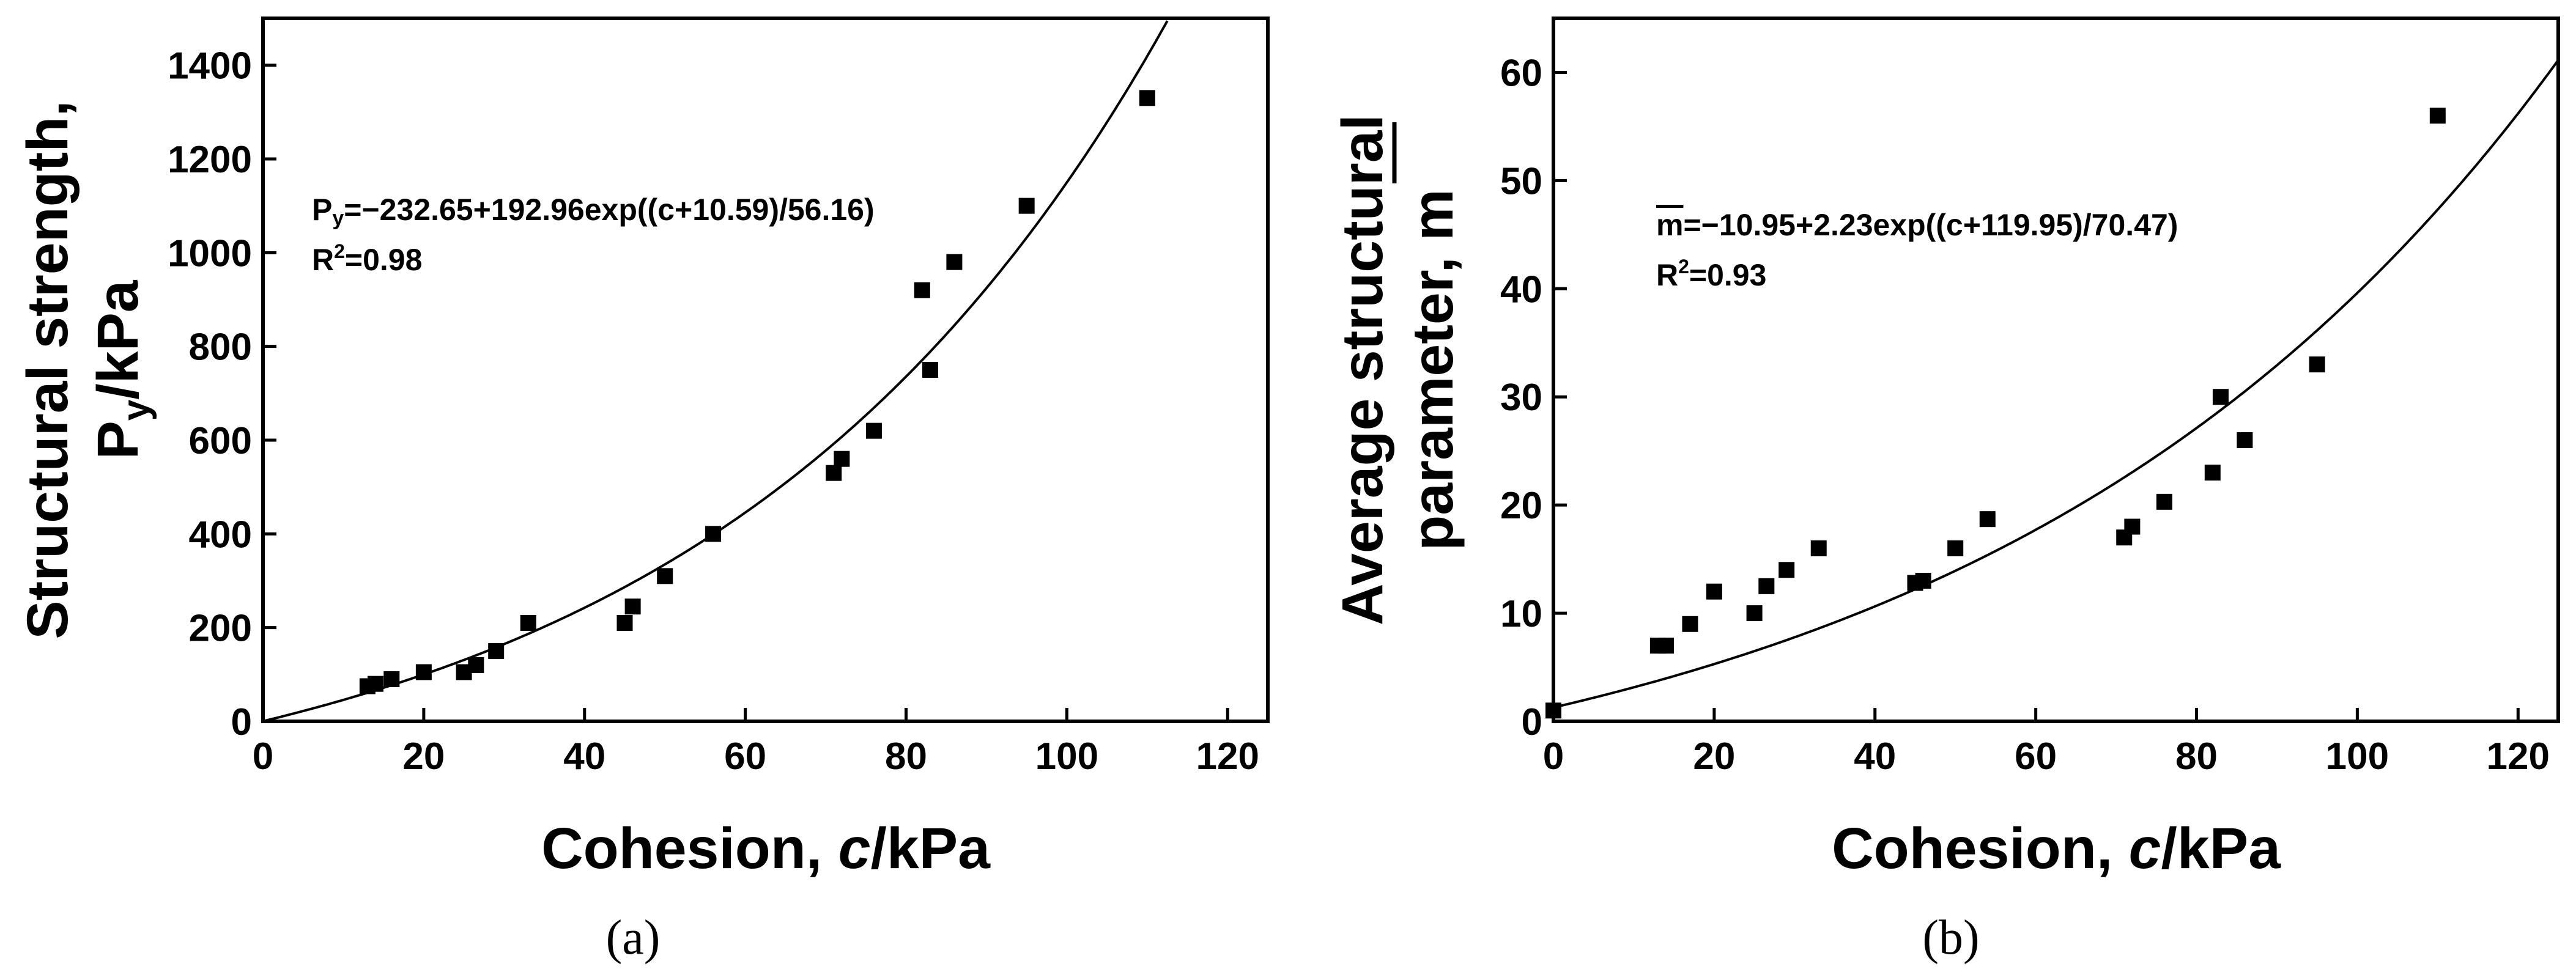 This screenshot has height=972, width=2576. Describe the element at coordinates (593, 211) in the screenshot. I see `panel-a-equation: Py=−232.65+192.96exp((c+10.59)/56.16)` at that location.